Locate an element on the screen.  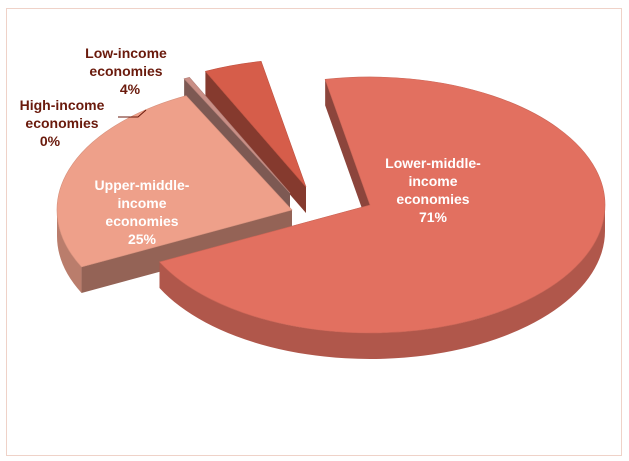
slice-value-label-3: 4% is located at coordinates (130, 89).